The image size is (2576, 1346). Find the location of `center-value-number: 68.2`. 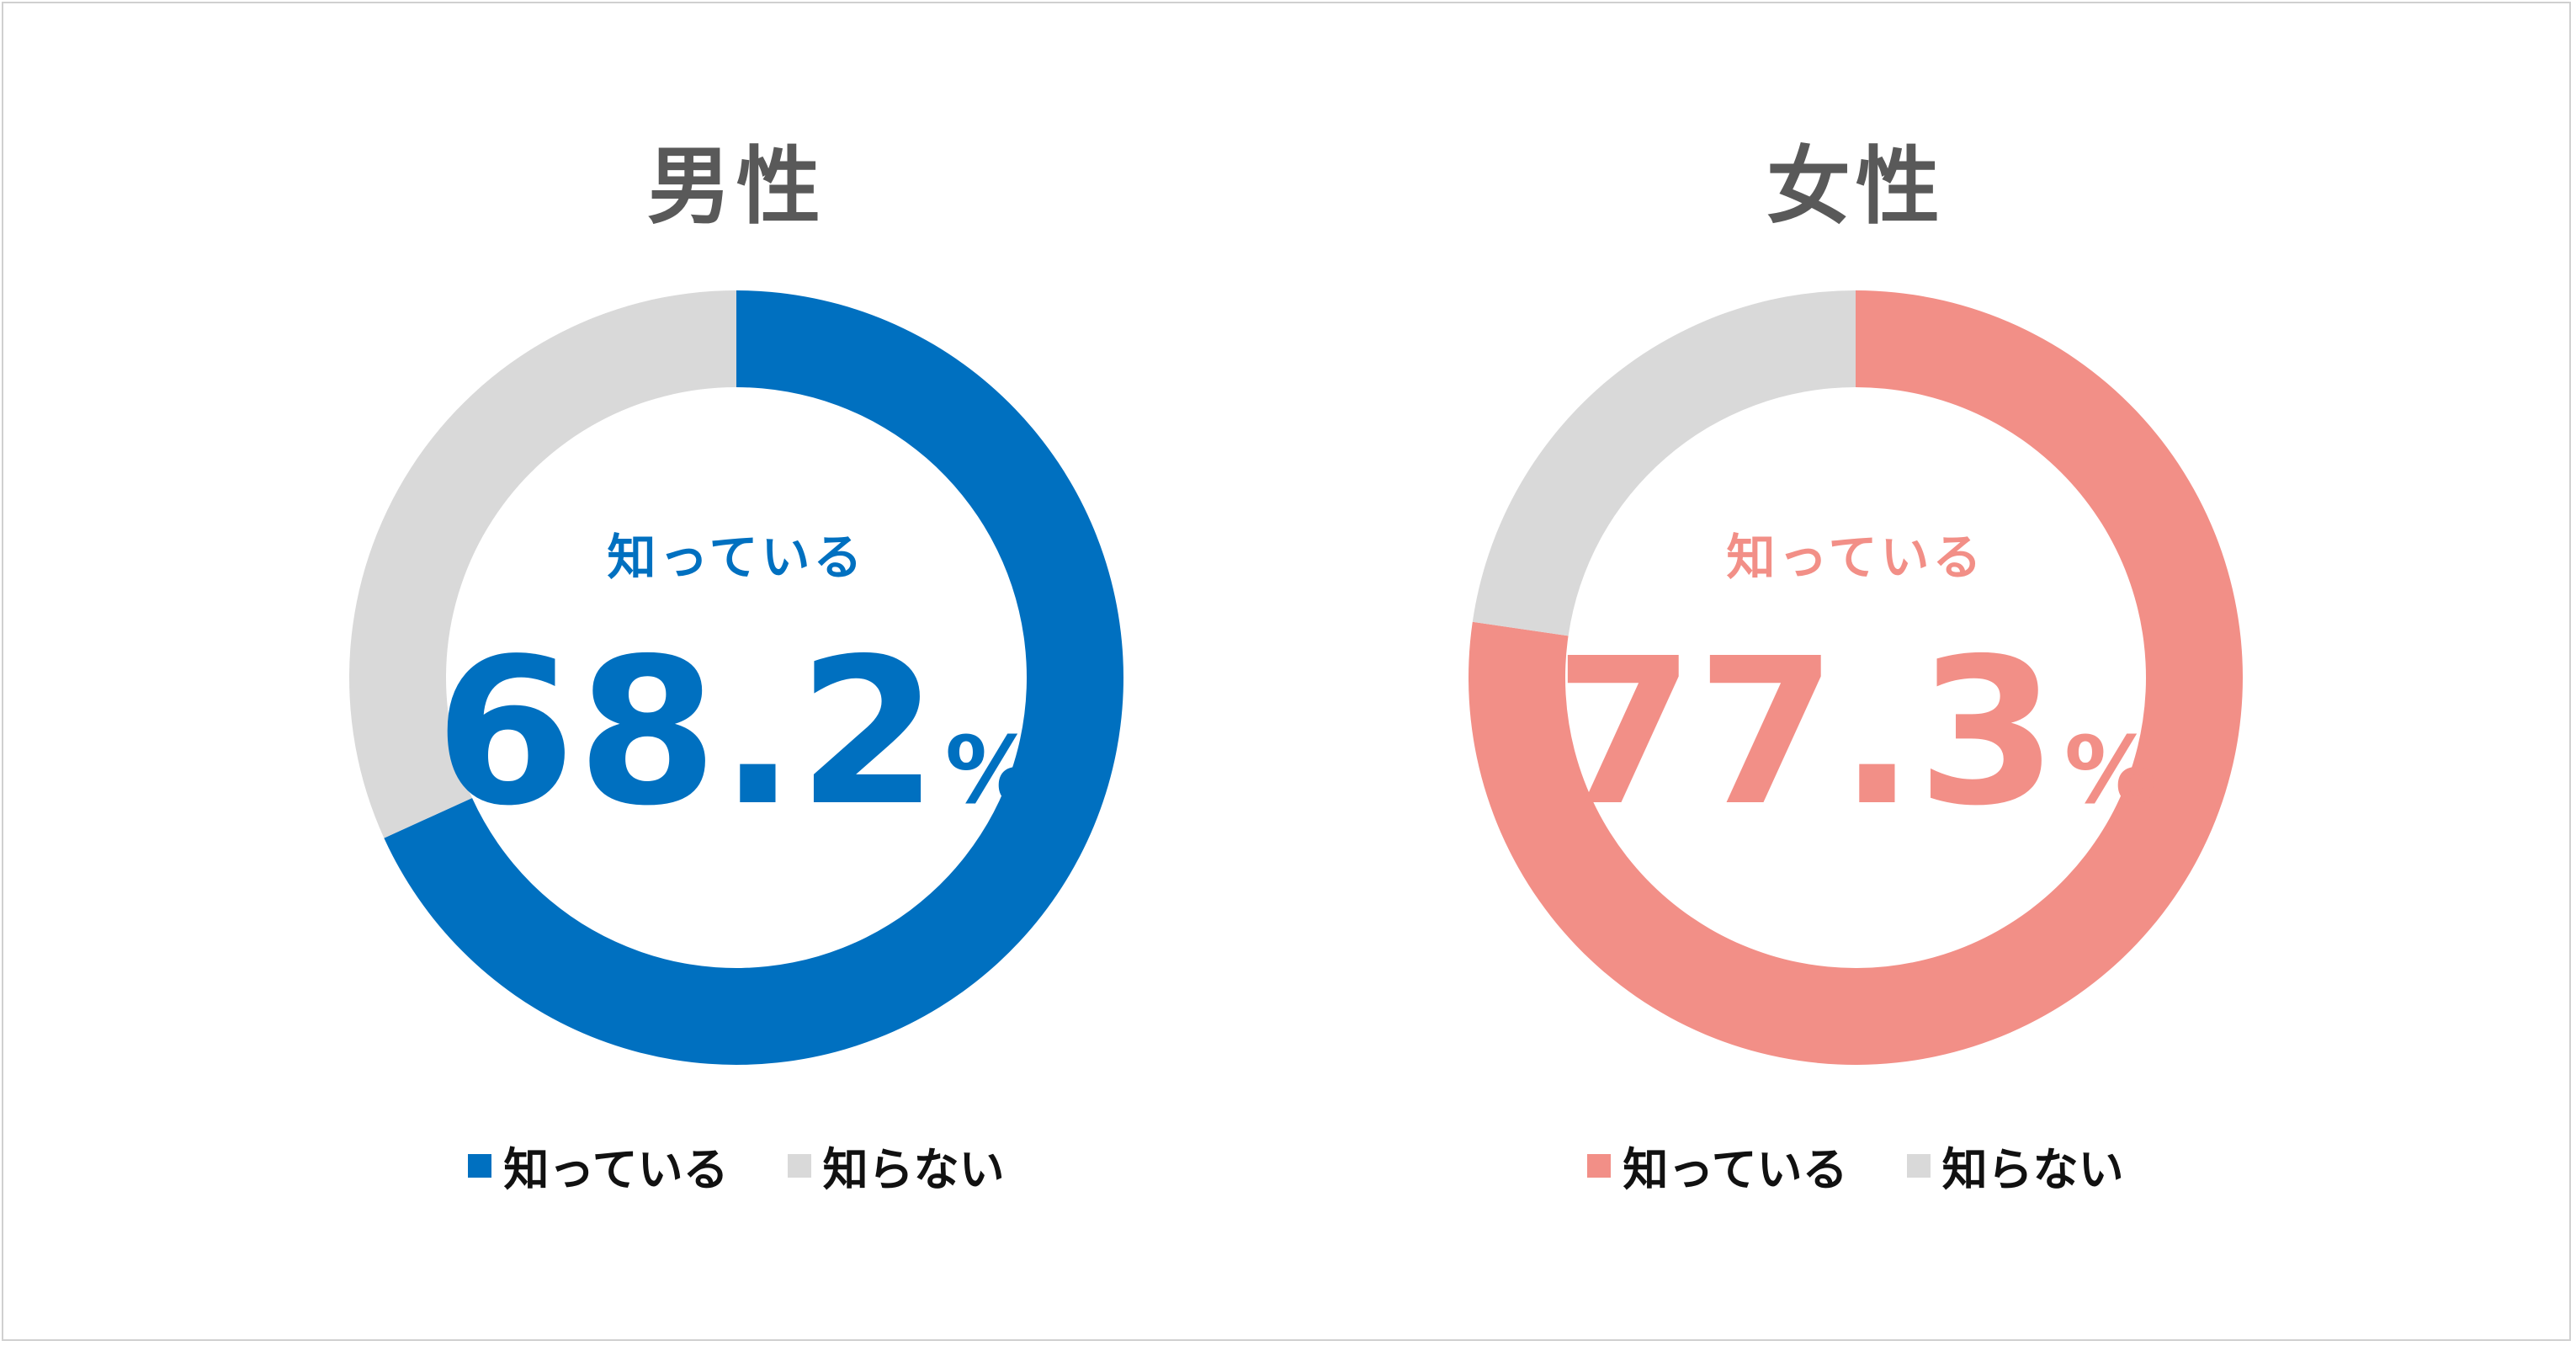

center-value-number: 68.2 is located at coordinates (687, 732).